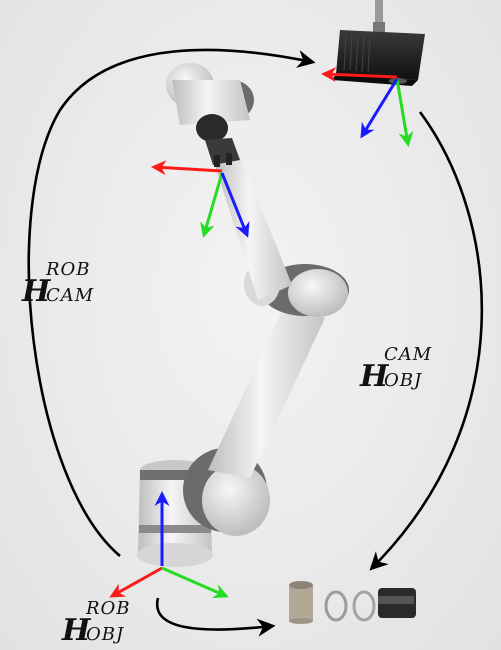 The width and height of the screenshot is (501, 650). I want to click on label-robot-to-object: H ROB OBJ, so click(96, 624).